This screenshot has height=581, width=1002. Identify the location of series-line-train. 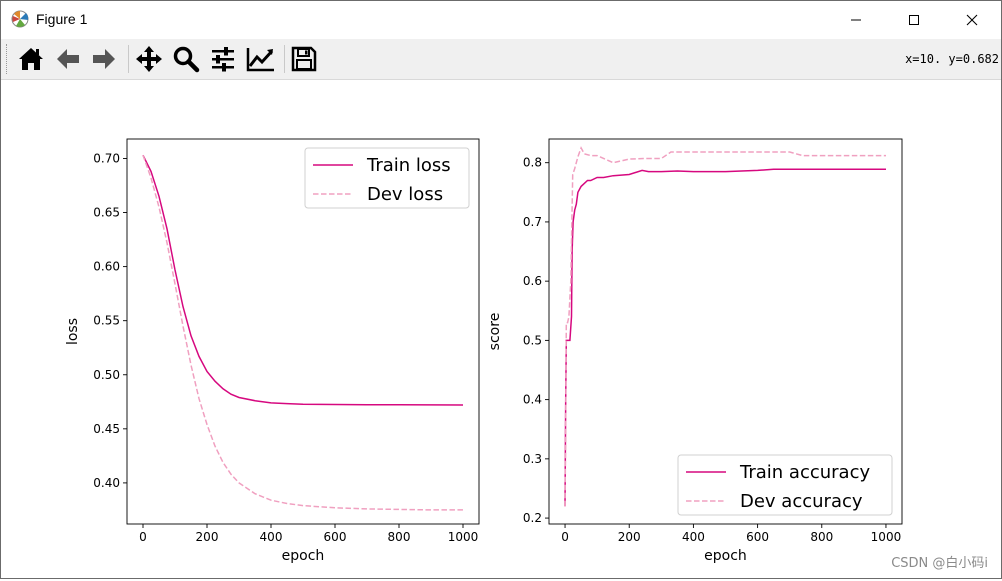
(303, 280).